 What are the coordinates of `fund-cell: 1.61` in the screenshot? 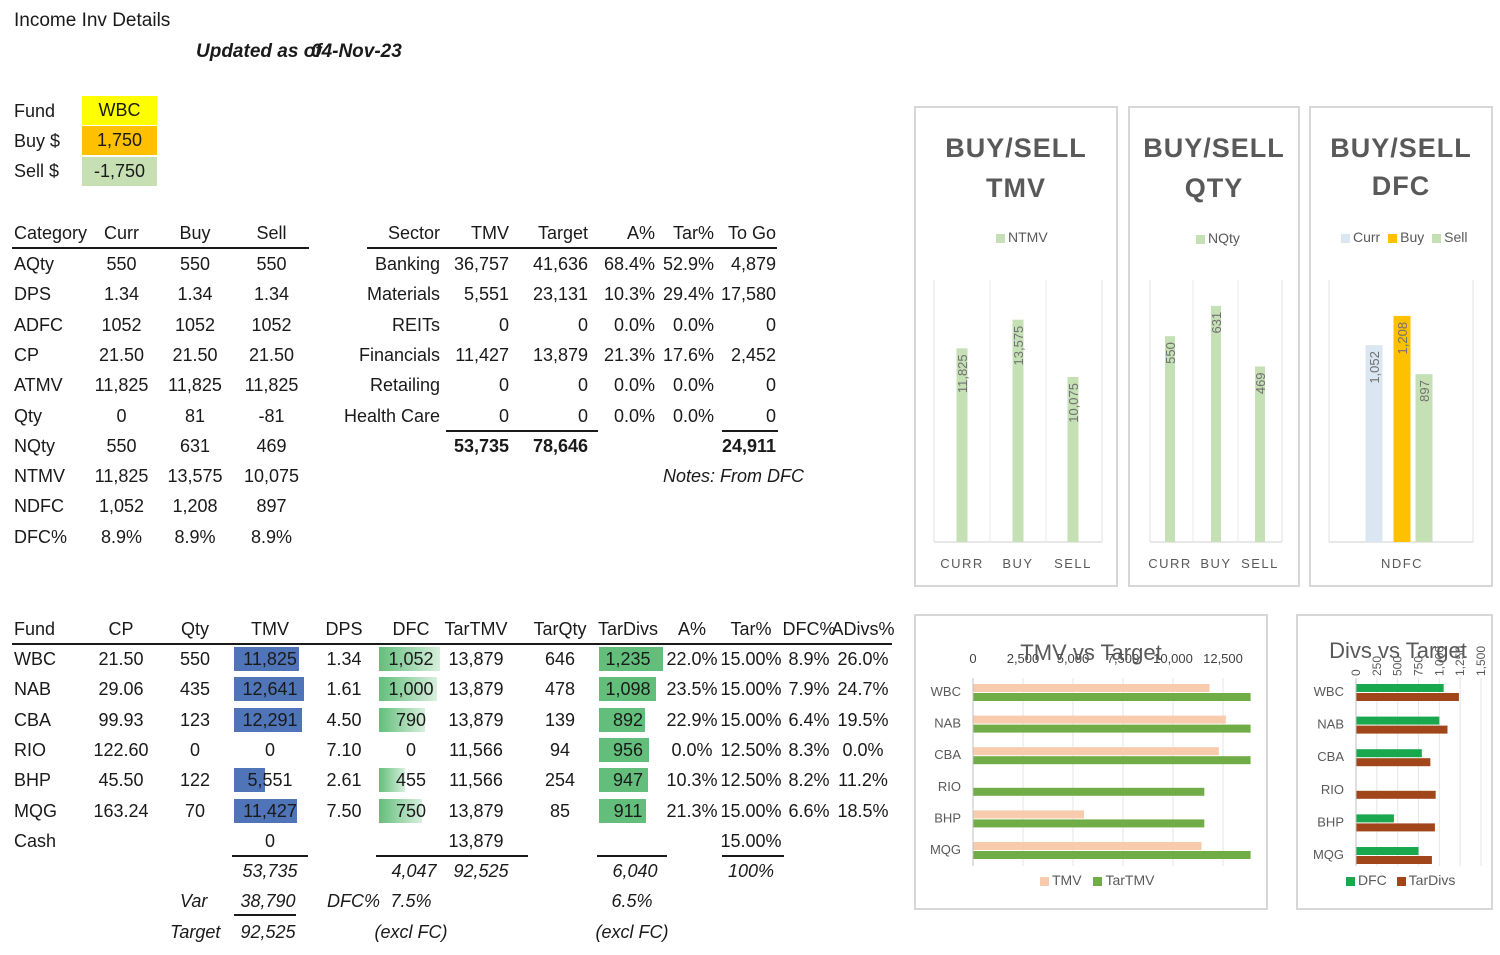 It's located at (344, 689).